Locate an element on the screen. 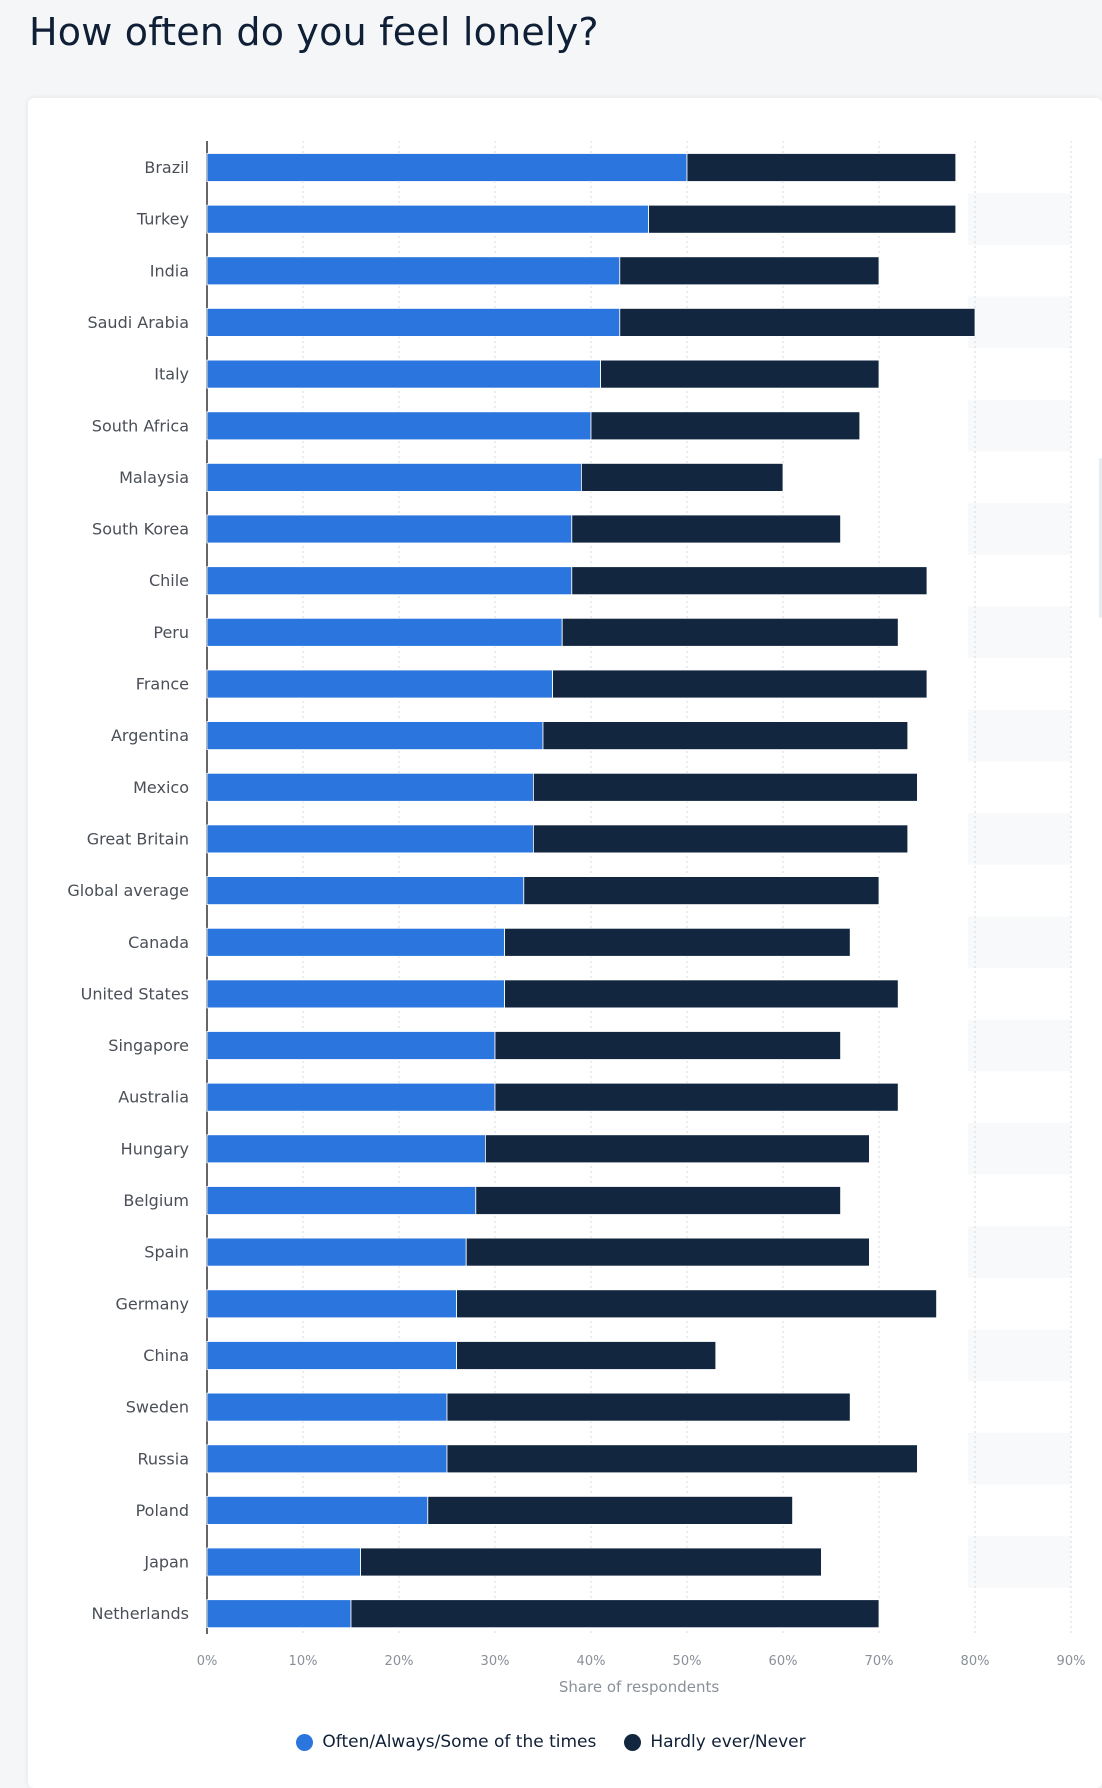  category-label: Poland is located at coordinates (162, 1510).